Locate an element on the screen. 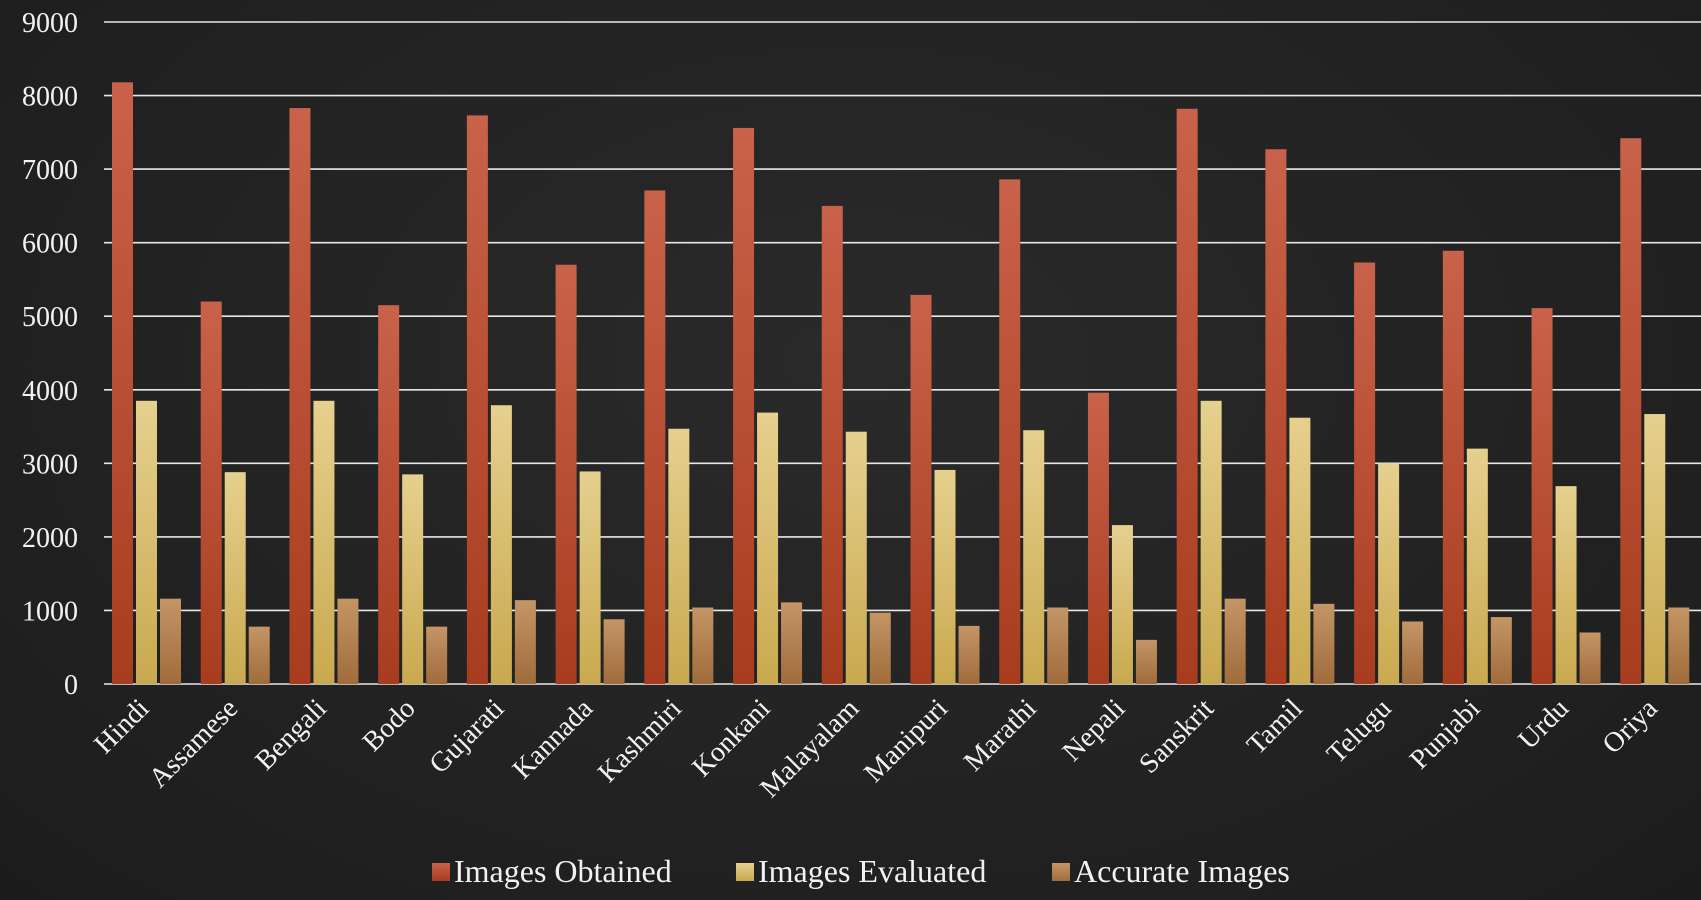 This screenshot has width=1701, height=900. legend-label: Accurate Images is located at coordinates (1182, 871).